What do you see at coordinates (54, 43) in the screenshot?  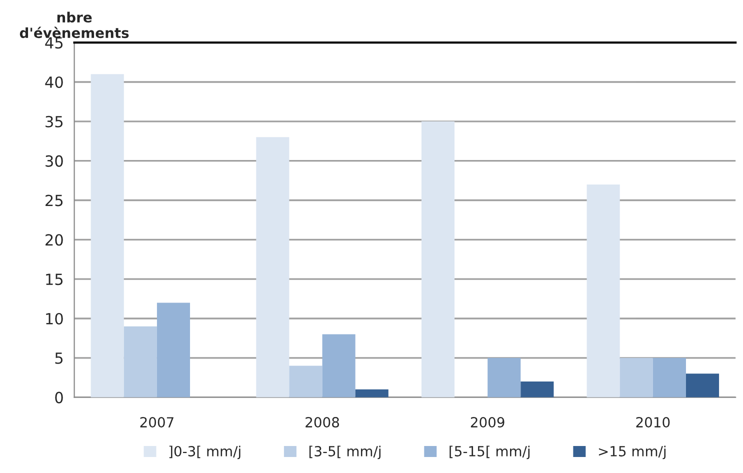 I see `y-tick-label: 45` at bounding box center [54, 43].